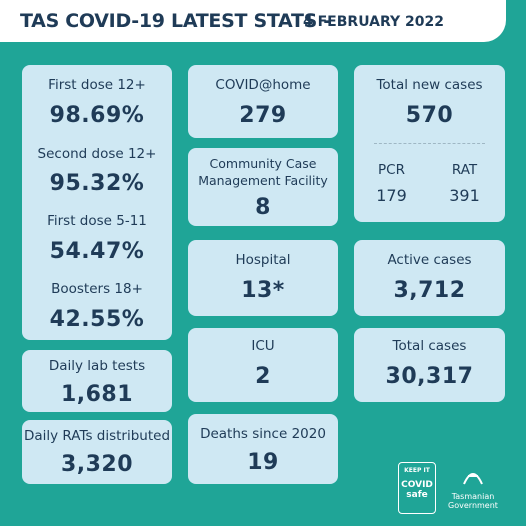 Image resolution: width=526 pixels, height=526 pixels. I want to click on logo-text: KEEP IT, so click(417, 470).